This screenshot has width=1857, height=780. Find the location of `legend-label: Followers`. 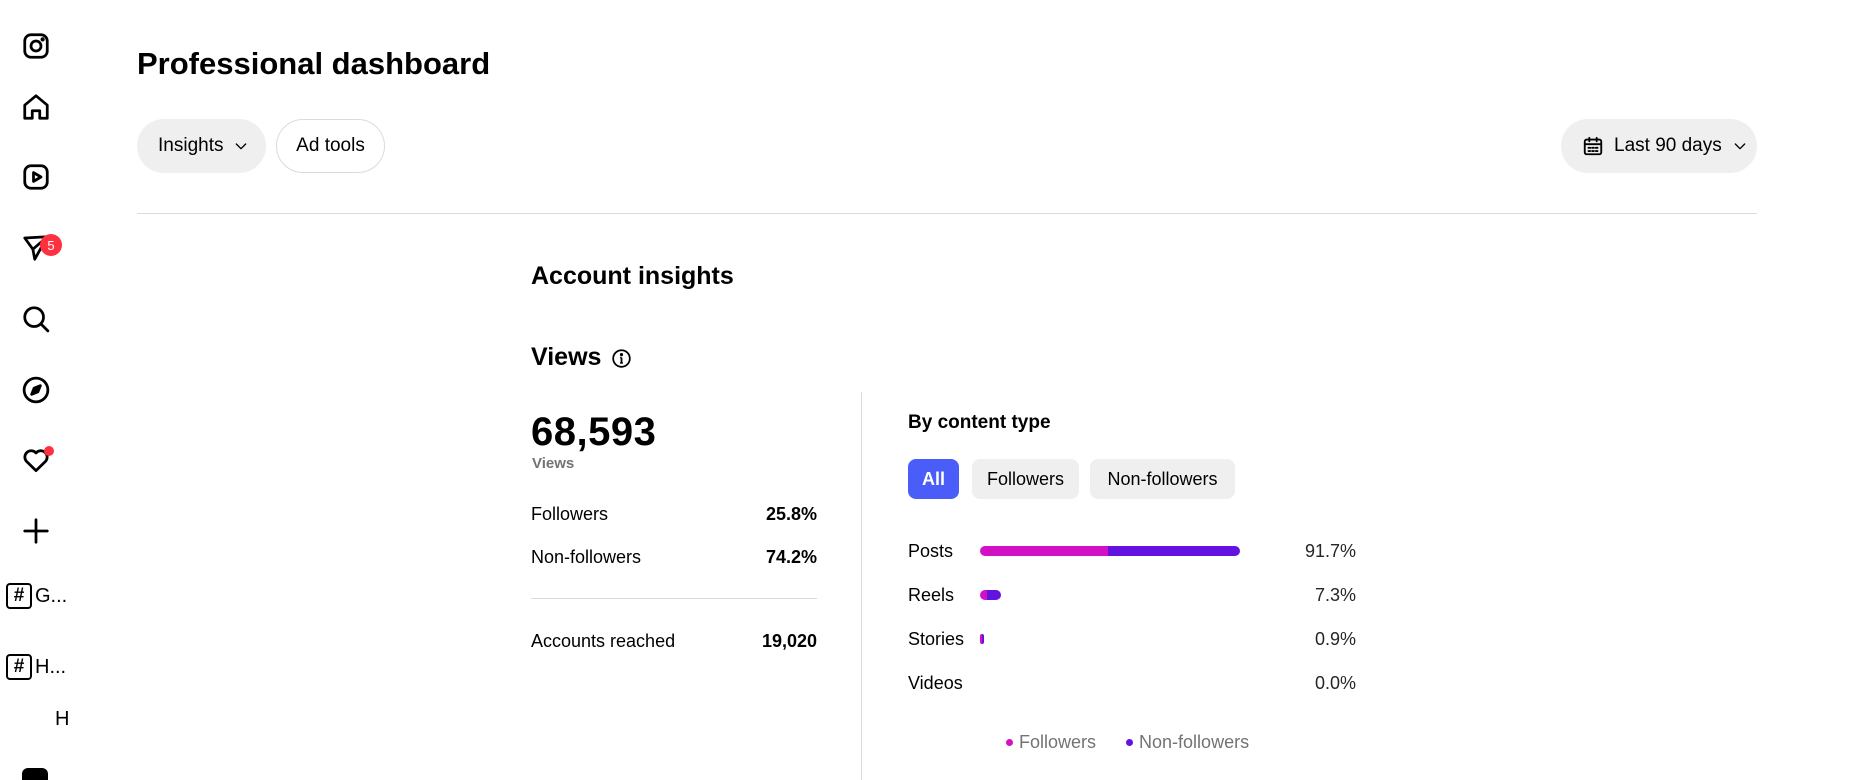

legend-label: Followers is located at coordinates (1058, 742).